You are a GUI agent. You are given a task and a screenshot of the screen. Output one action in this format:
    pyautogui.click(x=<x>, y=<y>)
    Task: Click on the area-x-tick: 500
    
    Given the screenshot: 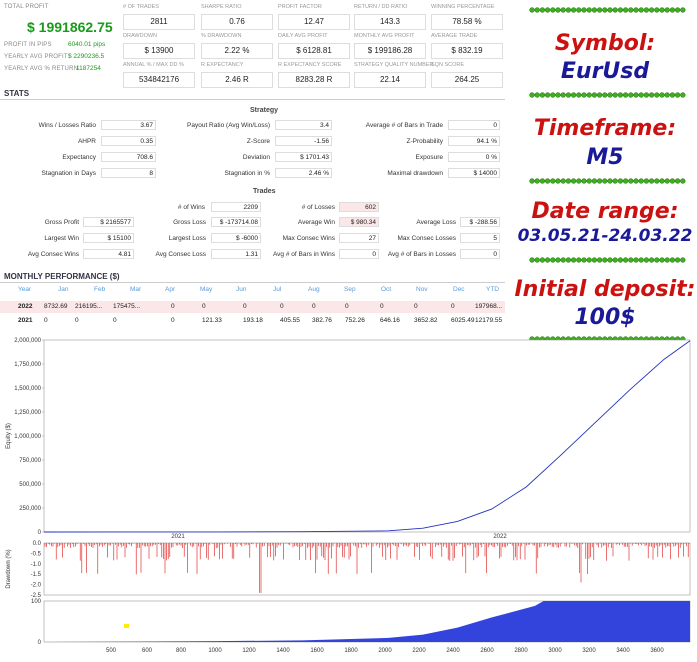 What is the action you would take?
    pyautogui.click(x=111, y=651)
    